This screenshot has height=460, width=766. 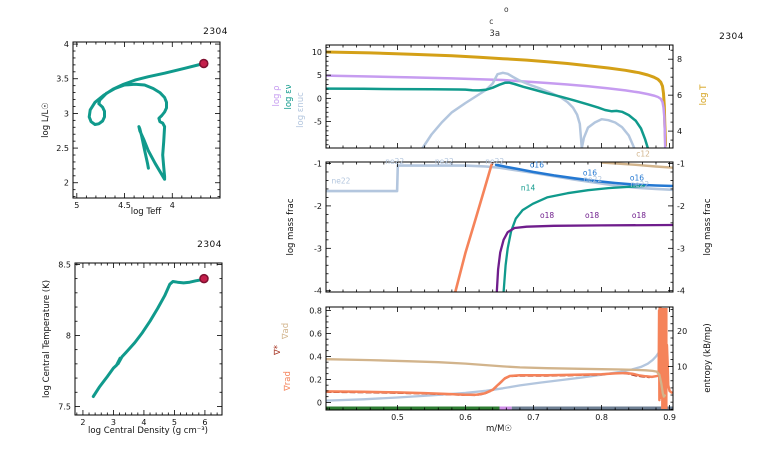 What do you see at coordinates (64, 406) in the screenshot?
I see `svg-text: 7.5` at bounding box center [64, 406].